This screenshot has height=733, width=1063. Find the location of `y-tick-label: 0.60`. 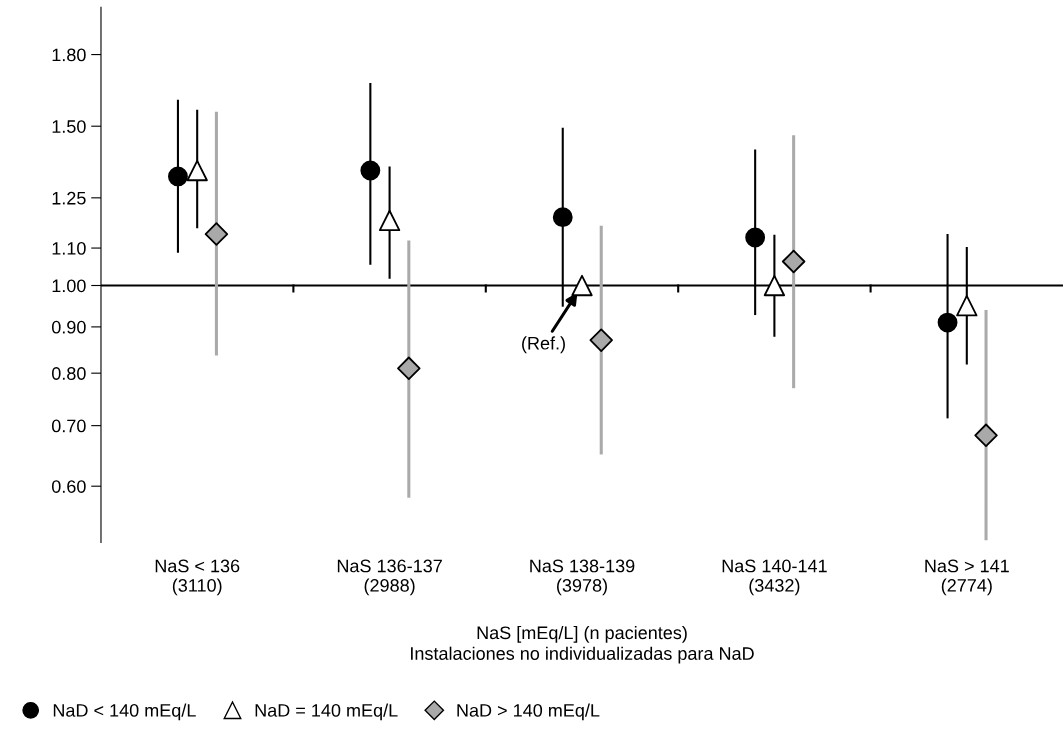

y-tick-label: 0.60 is located at coordinates (68, 486).